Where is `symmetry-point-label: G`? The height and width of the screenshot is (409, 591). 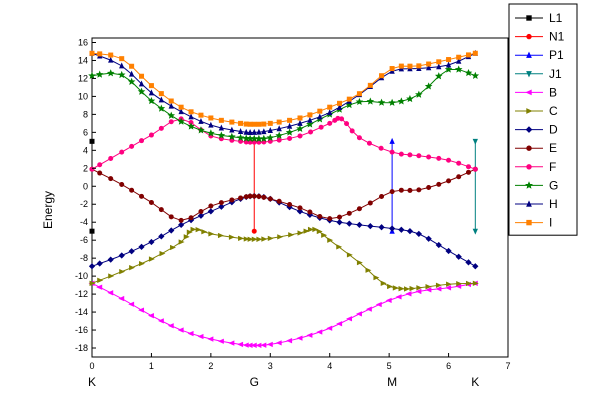
symmetry-point-label: G is located at coordinates (254, 382).